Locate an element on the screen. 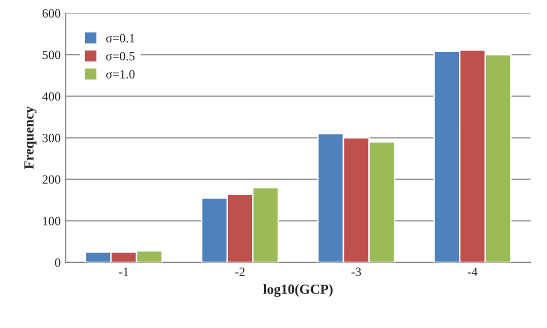  y-tick-label: 200 is located at coordinates (51, 179).